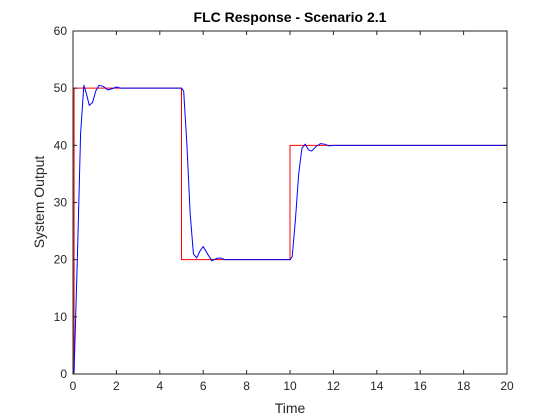  What do you see at coordinates (421, 386) in the screenshot?
I see `x-tick-label: 16` at bounding box center [421, 386].